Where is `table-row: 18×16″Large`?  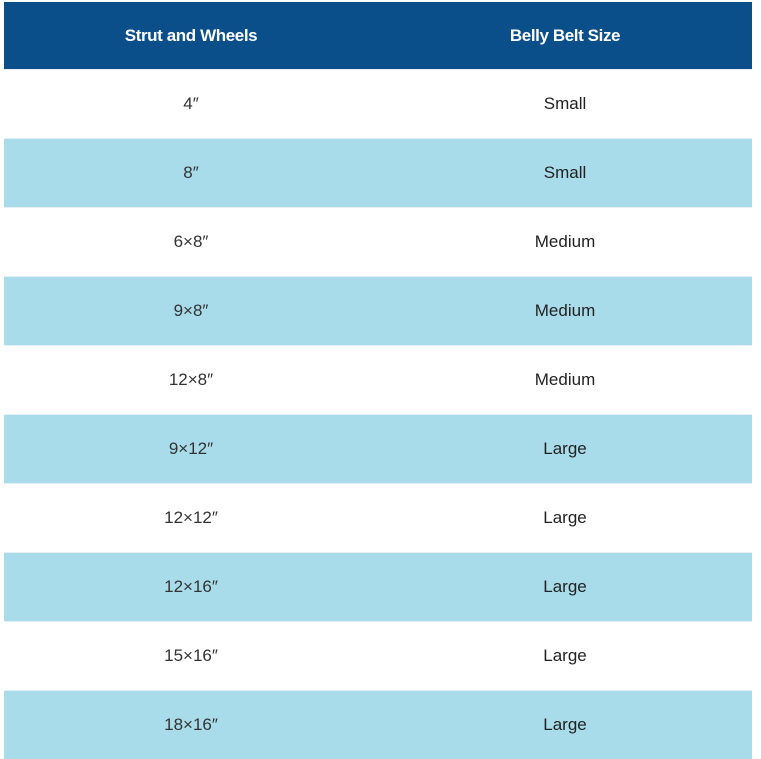 table-row: 18×16″Large is located at coordinates (378, 725).